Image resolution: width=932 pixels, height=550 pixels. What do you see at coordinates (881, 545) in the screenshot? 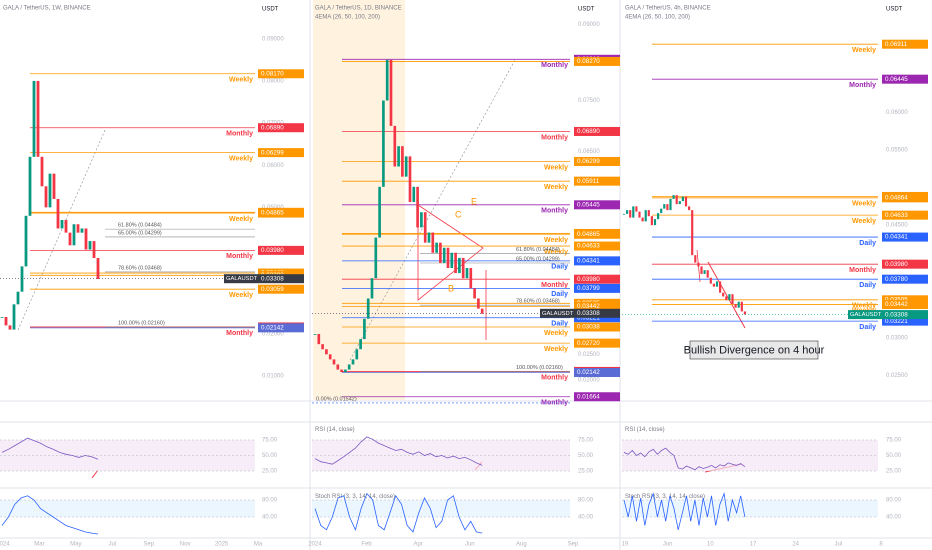
I see `x-tick-label: 8` at bounding box center [881, 545].